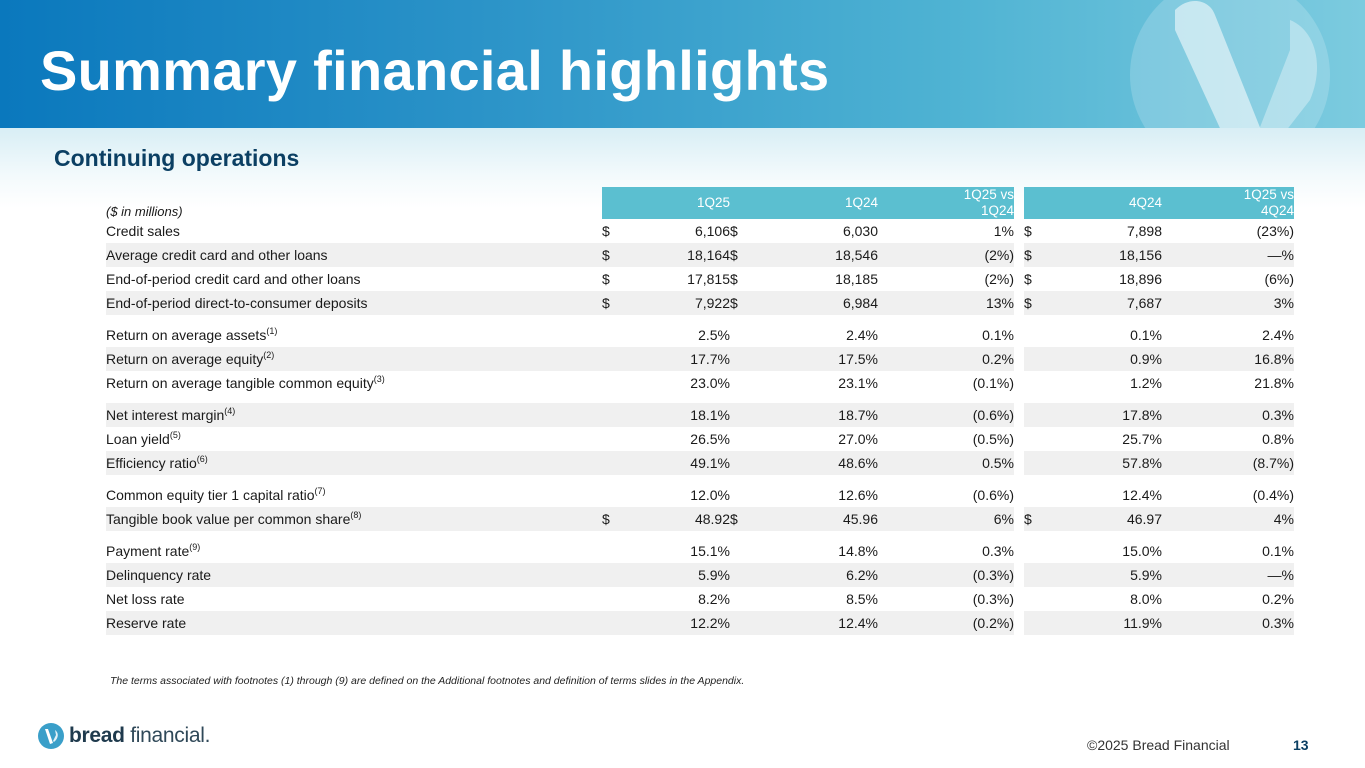 The image size is (1365, 768). Describe the element at coordinates (1142, 551) in the screenshot. I see `value-4q24: 15.0%` at that location.